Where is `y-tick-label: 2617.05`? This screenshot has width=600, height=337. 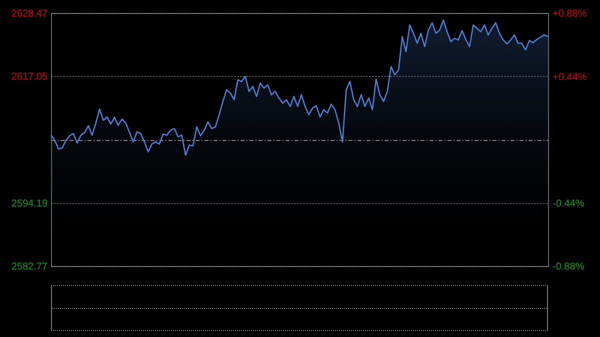
y-tick-label: 2617.05 is located at coordinates (29, 77).